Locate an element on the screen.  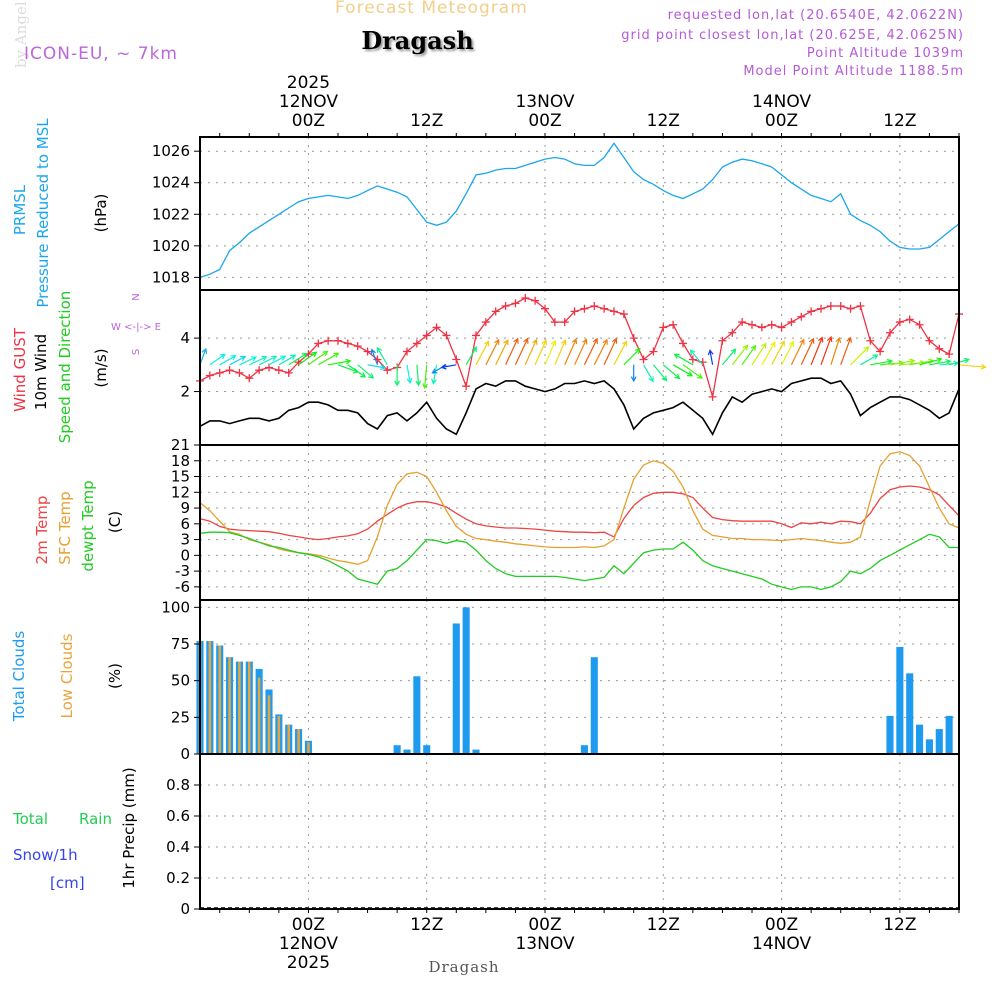
y-tick-label: 0.2 is located at coordinates (178, 878).